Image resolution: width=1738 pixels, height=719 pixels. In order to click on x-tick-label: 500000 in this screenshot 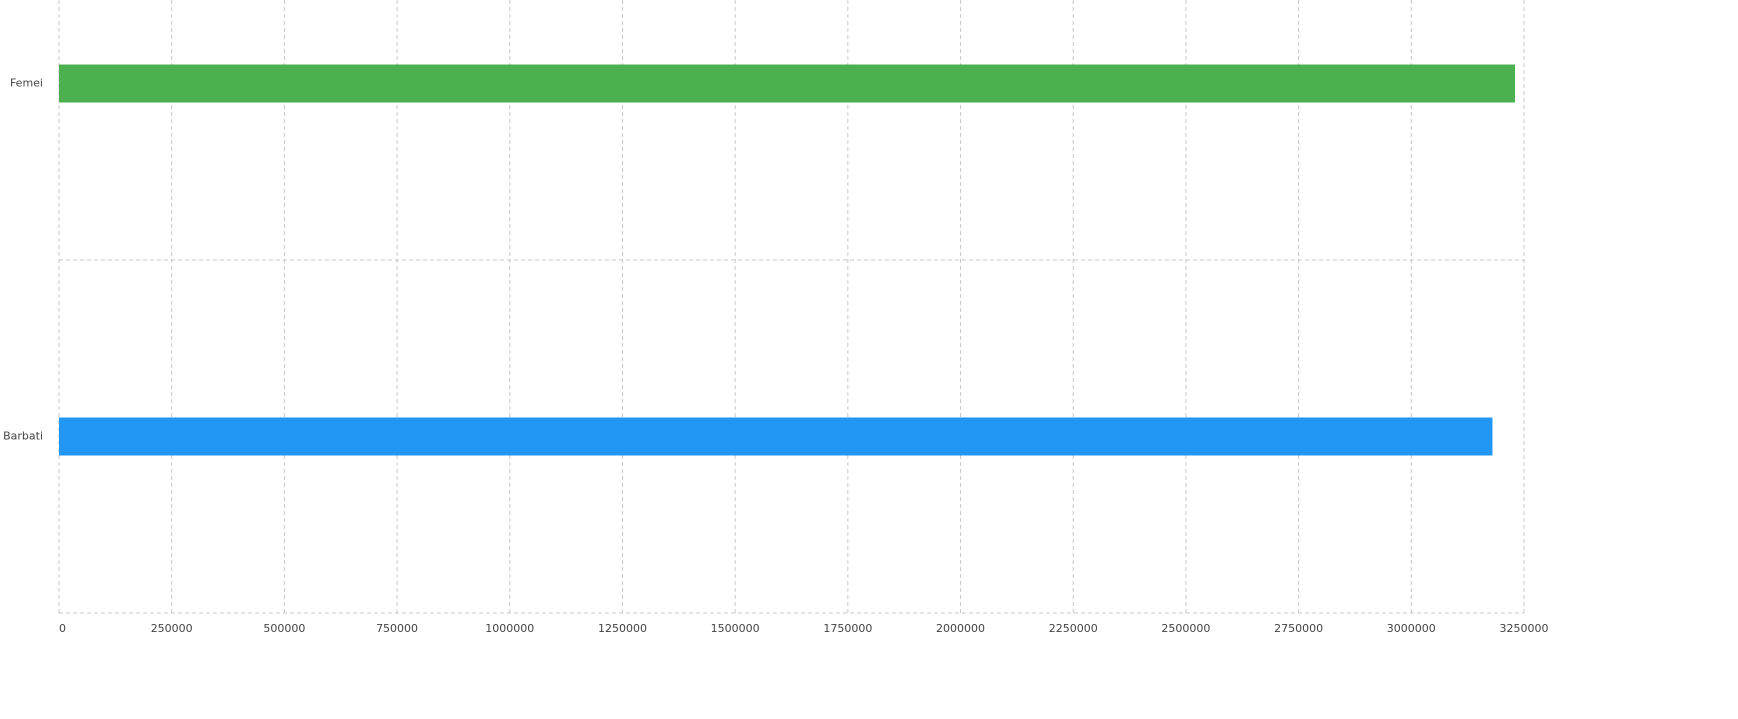, I will do `click(284, 628)`.